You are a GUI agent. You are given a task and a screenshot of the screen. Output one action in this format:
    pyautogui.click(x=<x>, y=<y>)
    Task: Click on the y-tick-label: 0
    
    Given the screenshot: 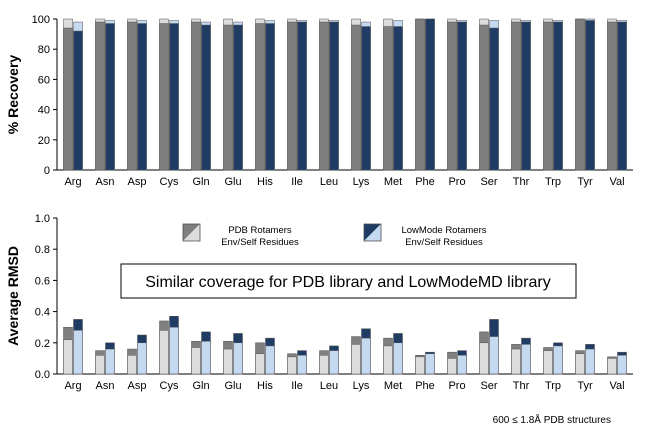 What is the action you would take?
    pyautogui.click(x=47, y=171)
    